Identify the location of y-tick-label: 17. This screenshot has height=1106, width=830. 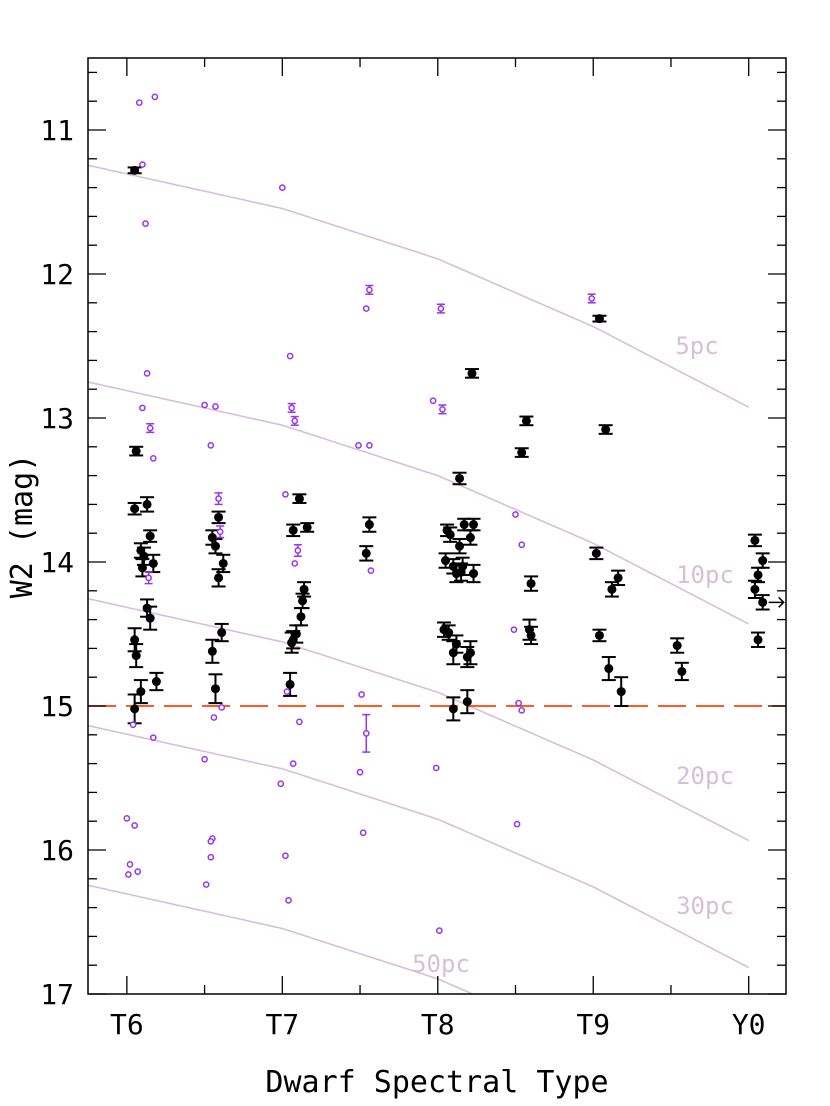
(57, 994).